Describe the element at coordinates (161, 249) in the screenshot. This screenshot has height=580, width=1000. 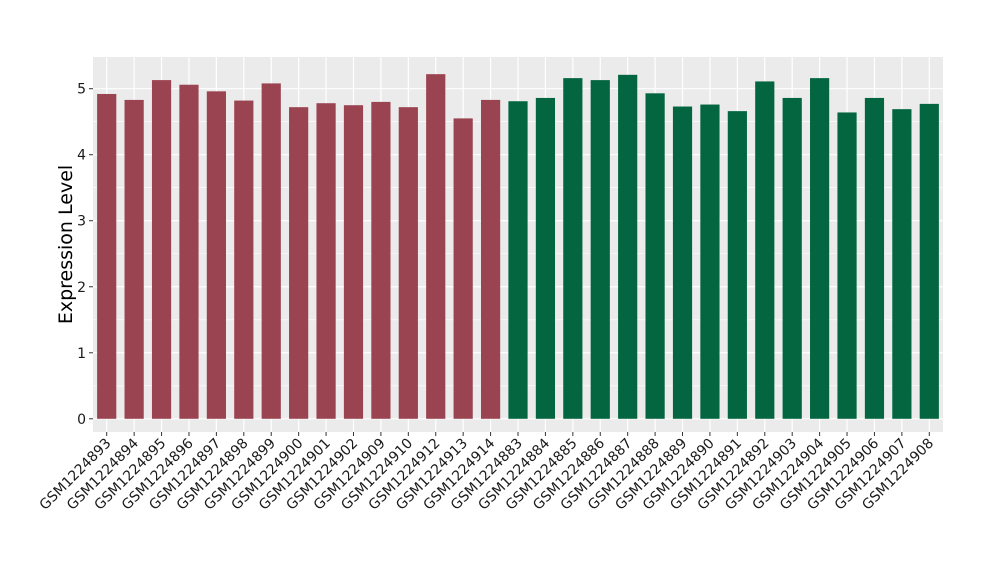
I see `bar-GSM1224895` at that location.